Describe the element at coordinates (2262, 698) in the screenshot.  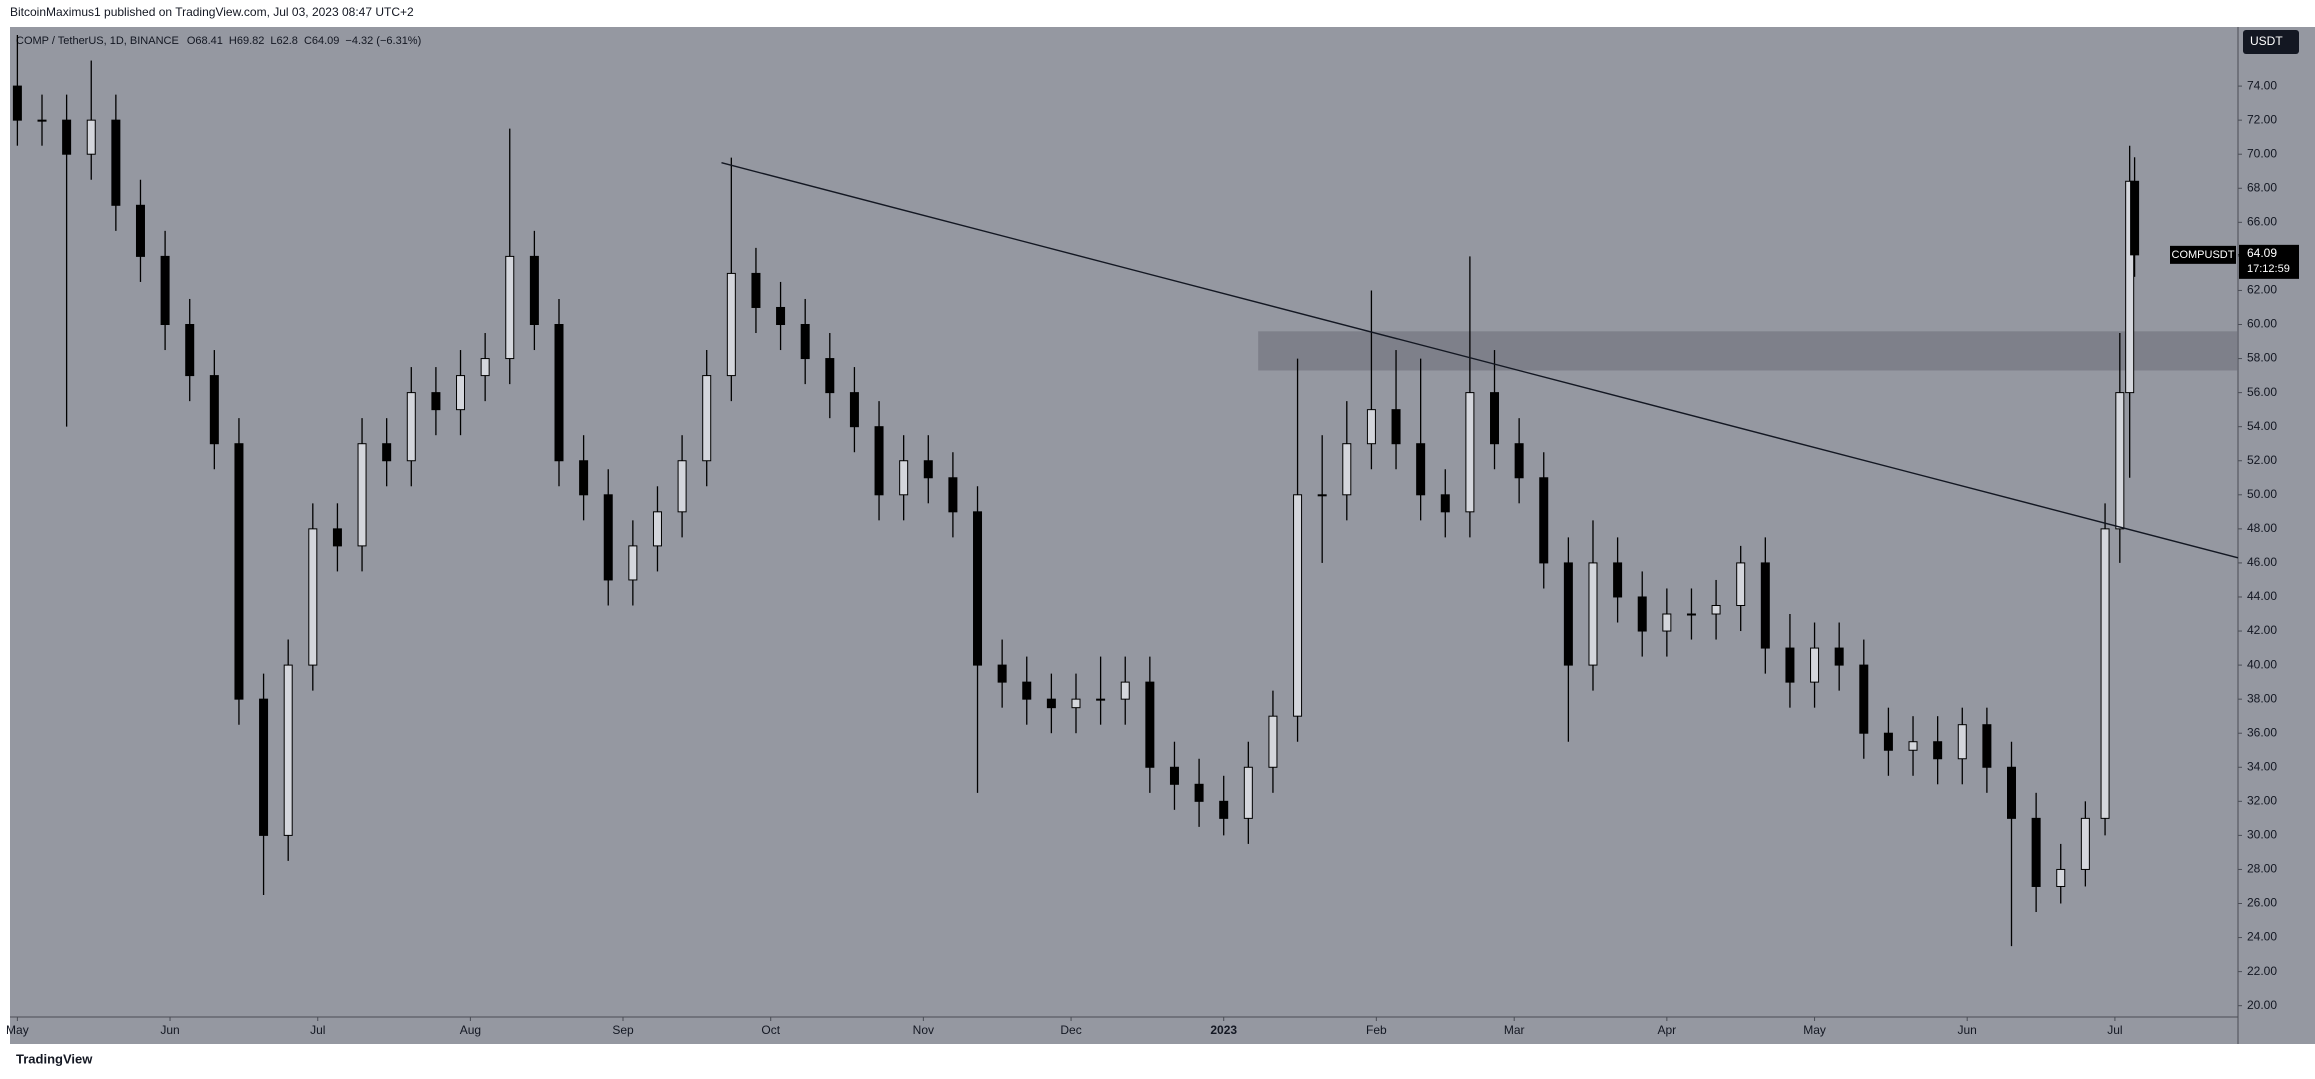
I see `y-tick-label: 38.00` at that location.